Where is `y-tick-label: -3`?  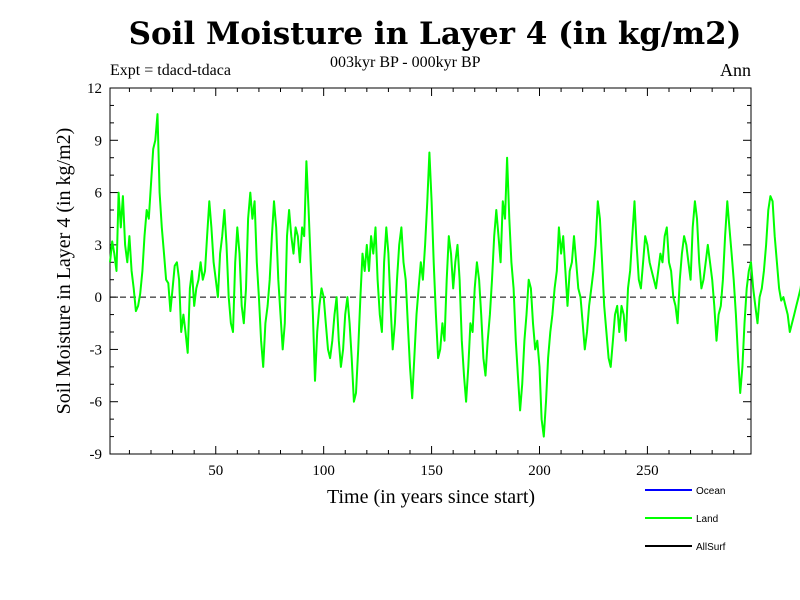 y-tick-label: -3 is located at coordinates (96, 350).